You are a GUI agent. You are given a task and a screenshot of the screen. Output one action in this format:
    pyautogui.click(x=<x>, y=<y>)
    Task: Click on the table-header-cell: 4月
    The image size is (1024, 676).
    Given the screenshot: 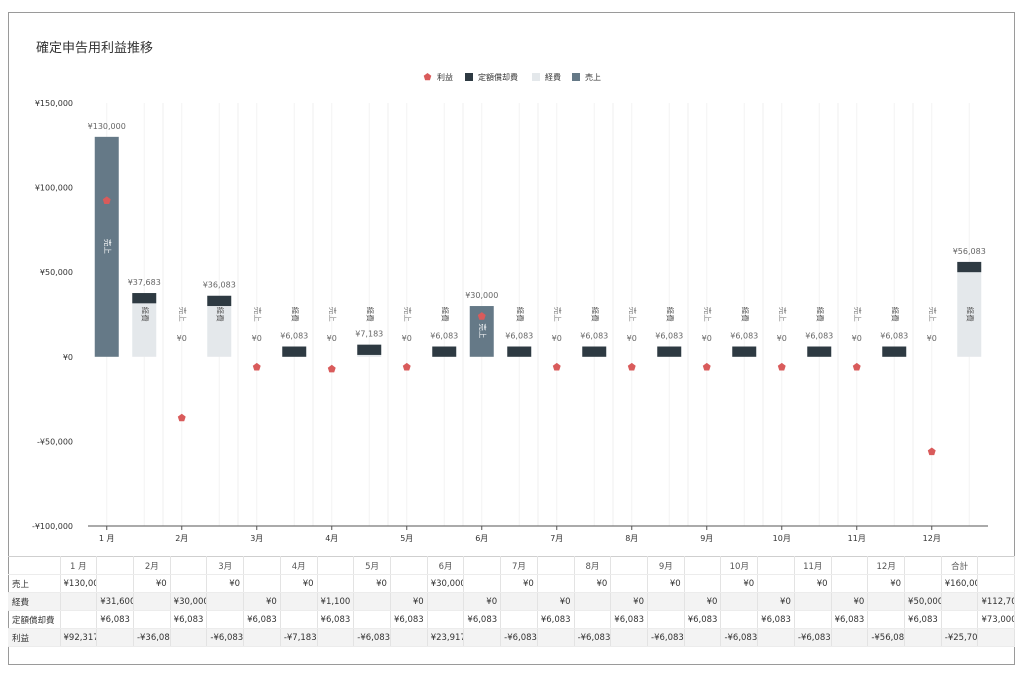 What is the action you would take?
    pyautogui.click(x=299, y=565)
    